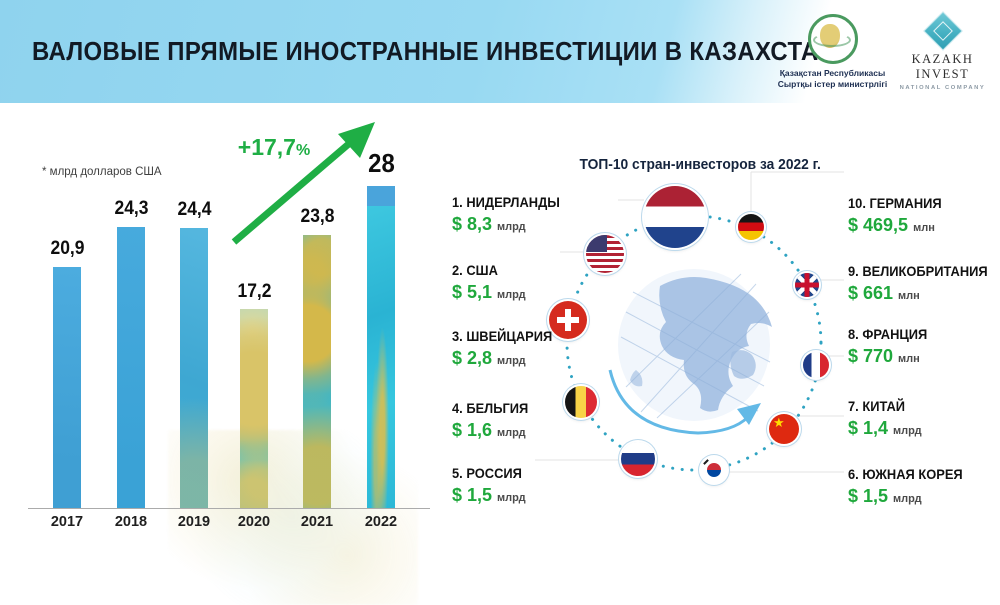 This screenshot has width=1000, height=605. I want to click on bar-value-2019: 24,4, so click(194, 209).